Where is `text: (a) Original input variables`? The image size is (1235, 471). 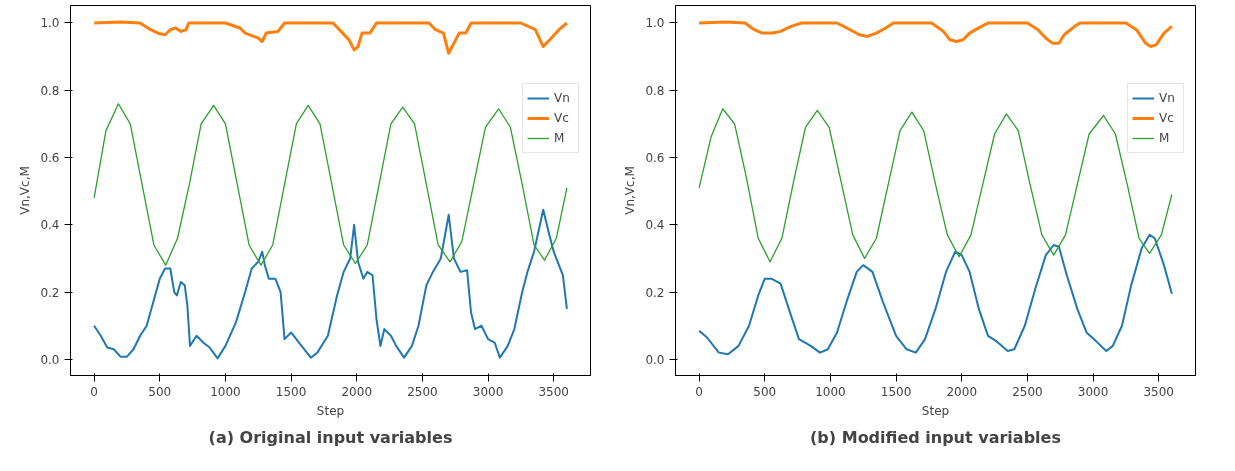 text: (a) Original input variables is located at coordinates (330, 437).